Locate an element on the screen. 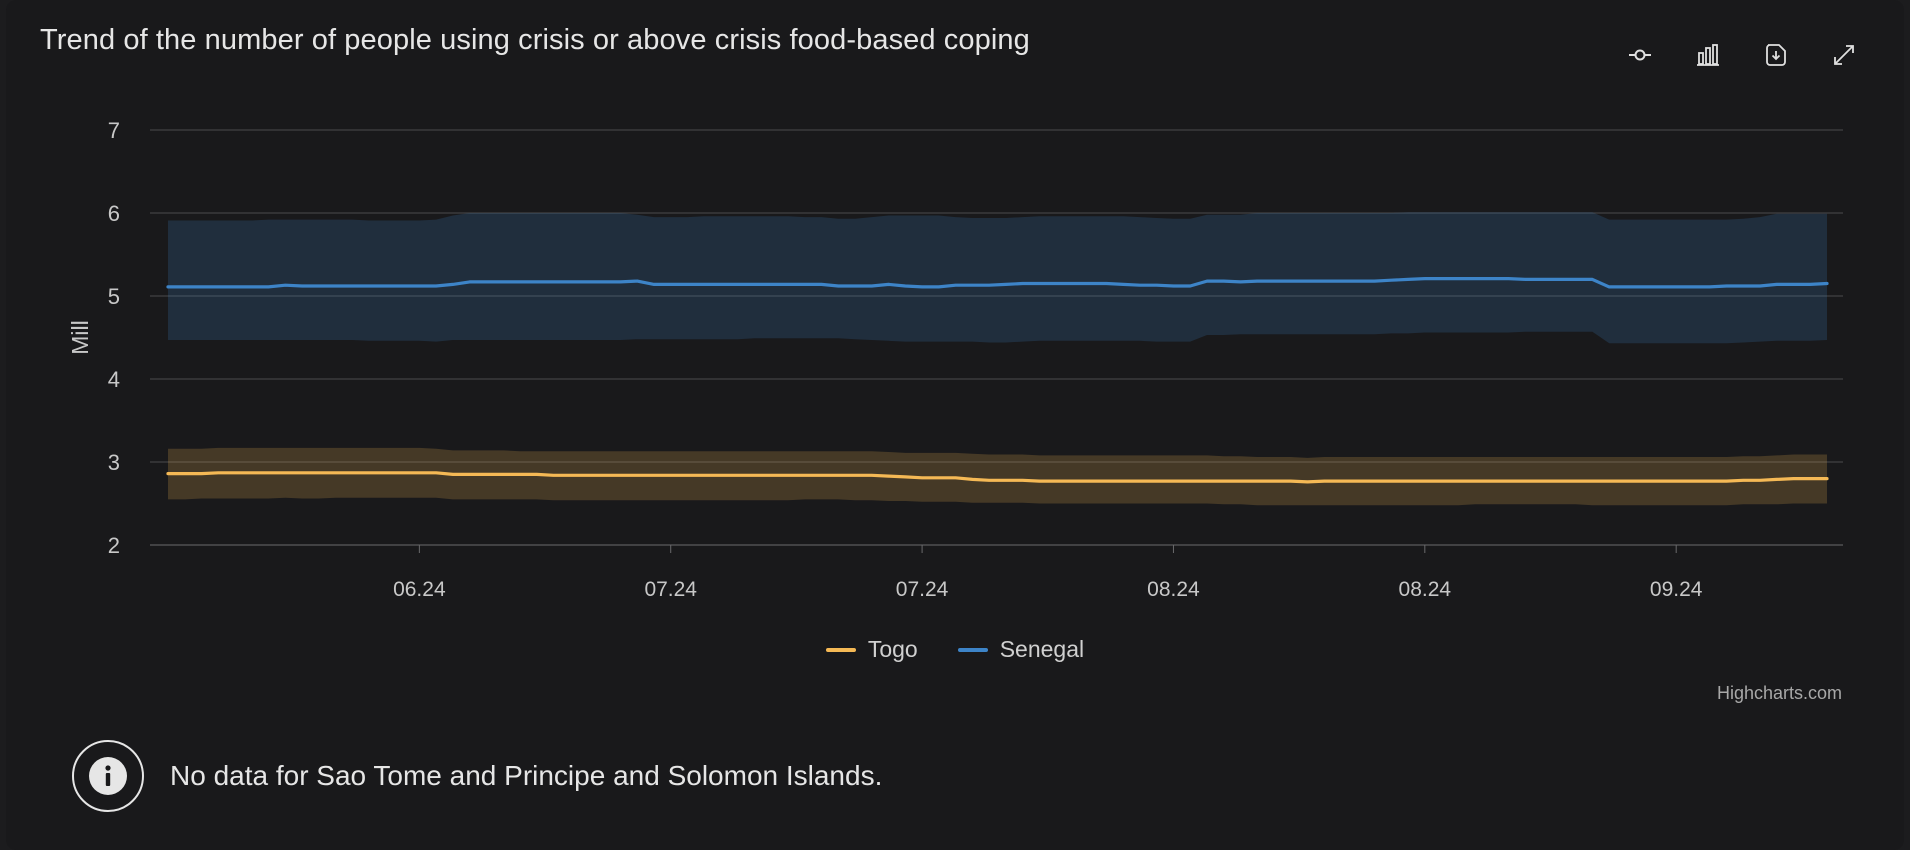  series-line-togo is located at coordinates (997, 477).